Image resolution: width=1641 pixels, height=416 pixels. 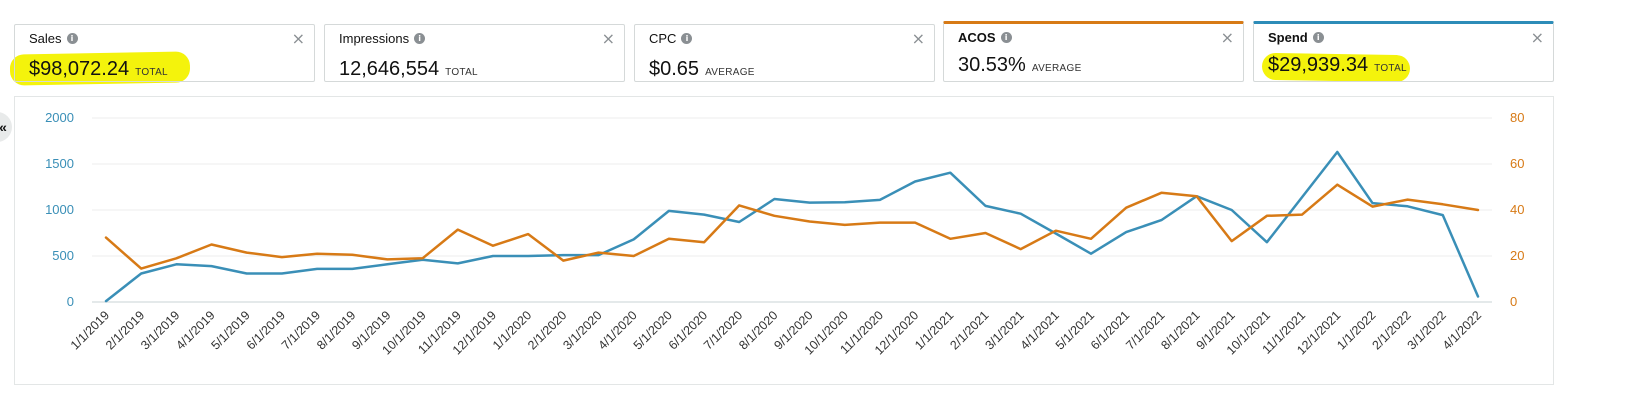 I want to click on metric-card-acos: ACOS i × 30.53% AVERAGE, so click(x=1093, y=51).